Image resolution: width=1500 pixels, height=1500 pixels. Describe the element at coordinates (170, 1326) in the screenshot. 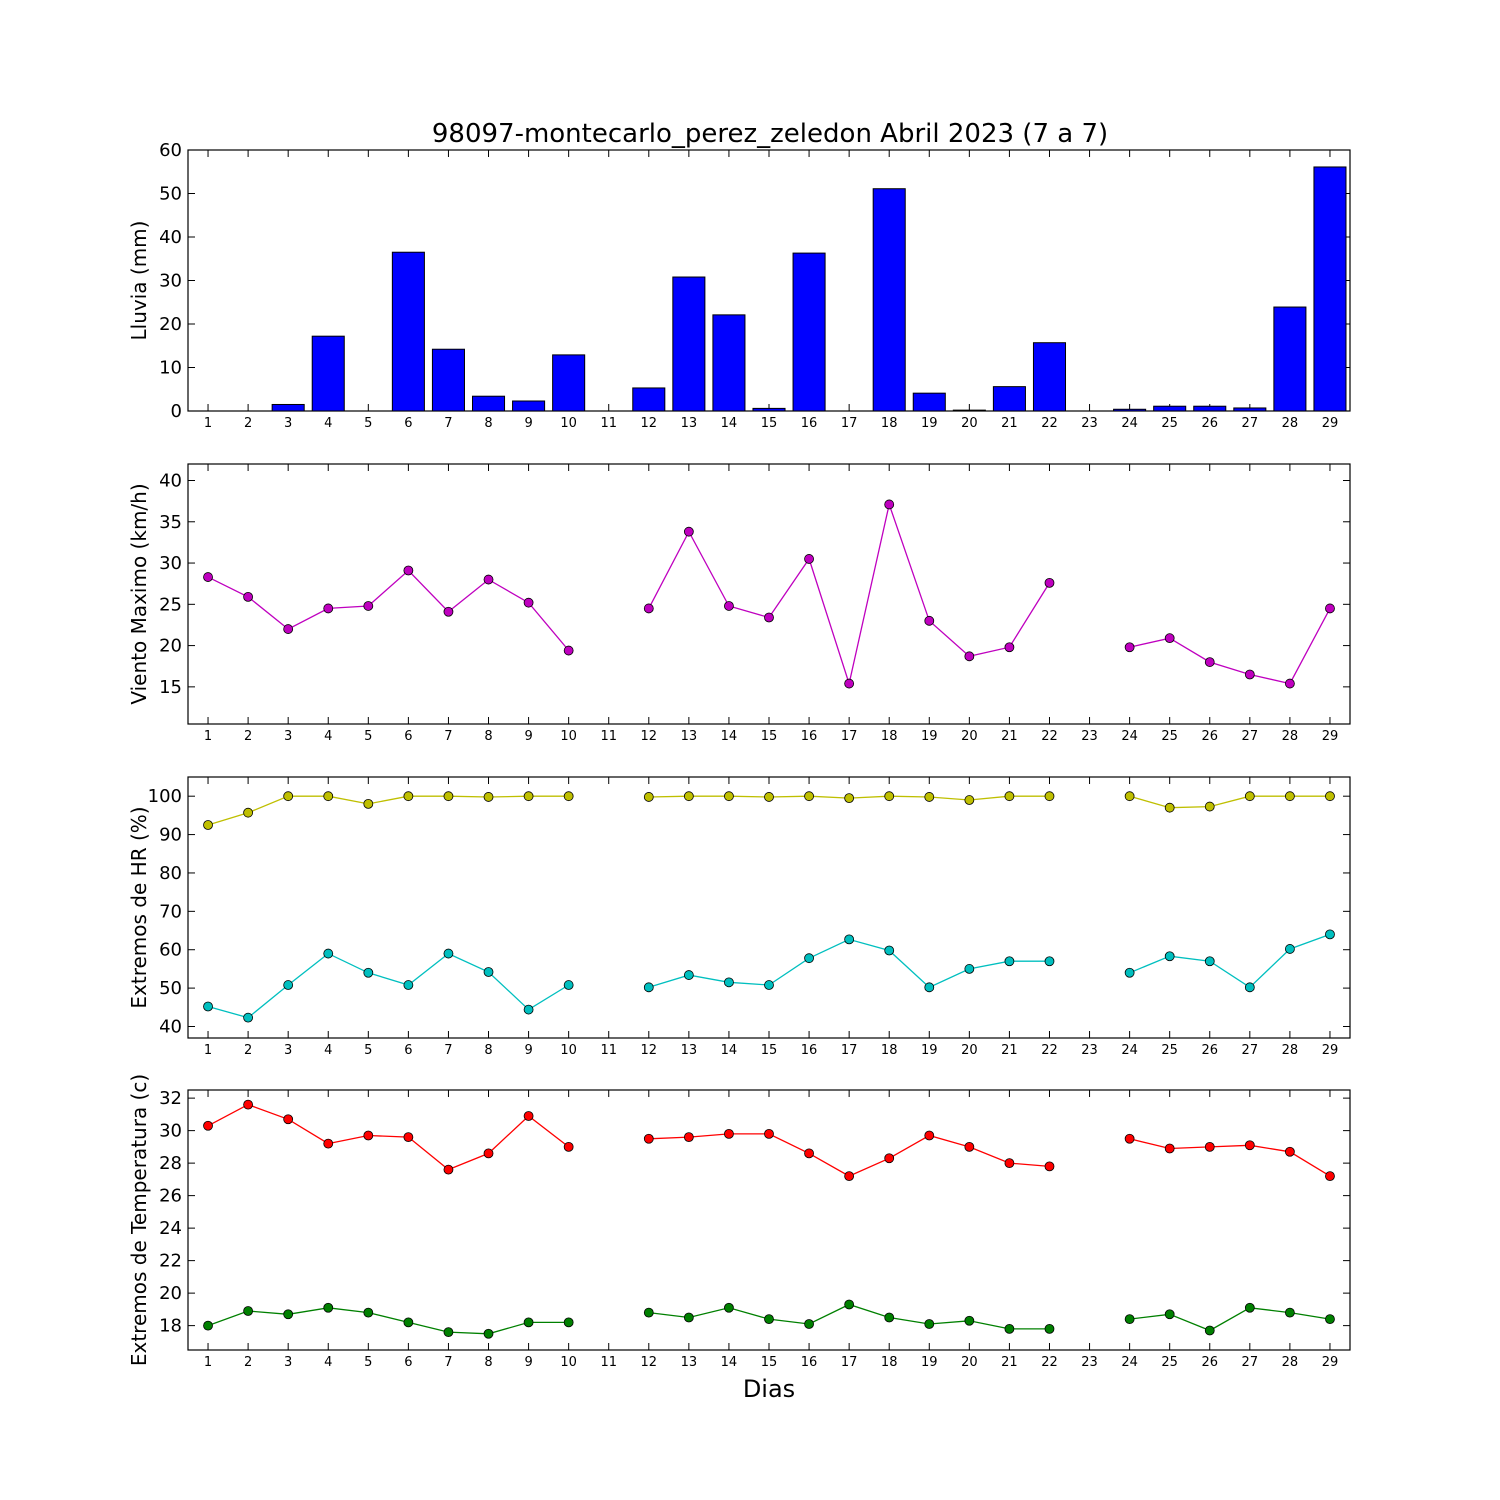

I see `y-tick-label: 18` at that location.